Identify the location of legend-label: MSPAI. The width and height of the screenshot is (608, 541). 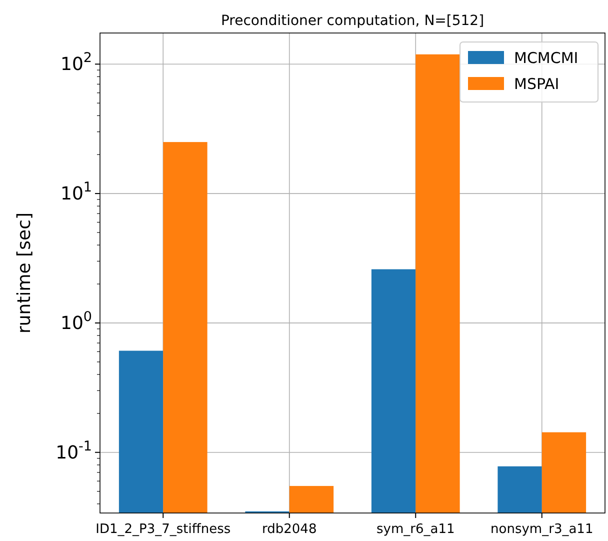
(537, 84).